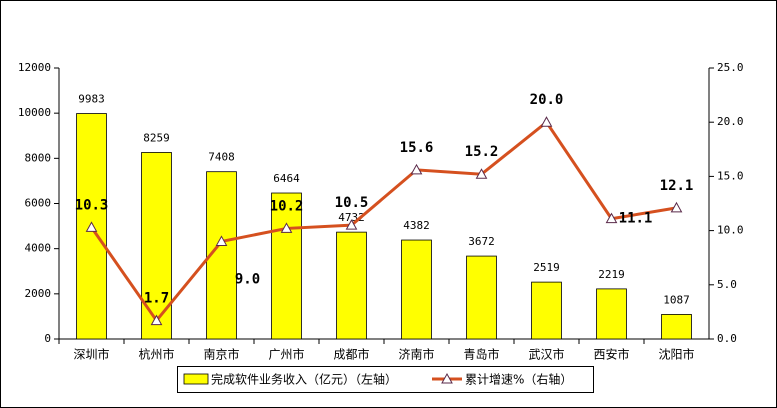 The height and width of the screenshot is (408, 777). Describe the element at coordinates (547, 100) in the screenshot. I see `line-value-label: 20.0` at that location.